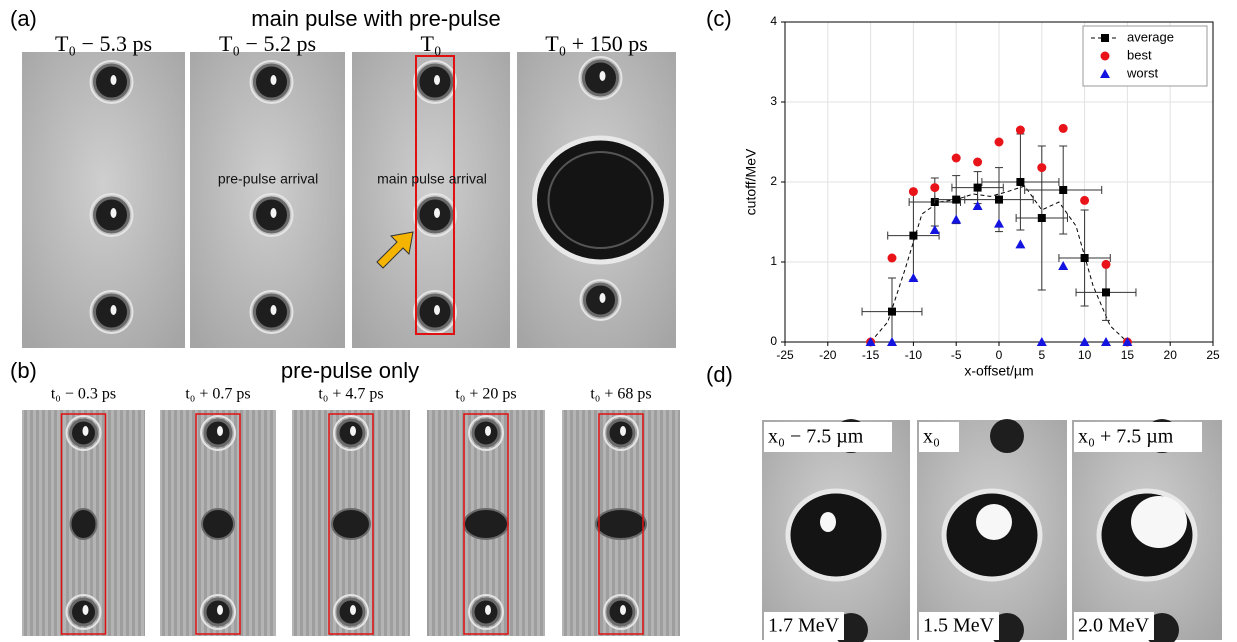 The image size is (1237, 642). Describe the element at coordinates (1114, 626) in the screenshot. I see `frame-label: 2.0 MeV` at that location.